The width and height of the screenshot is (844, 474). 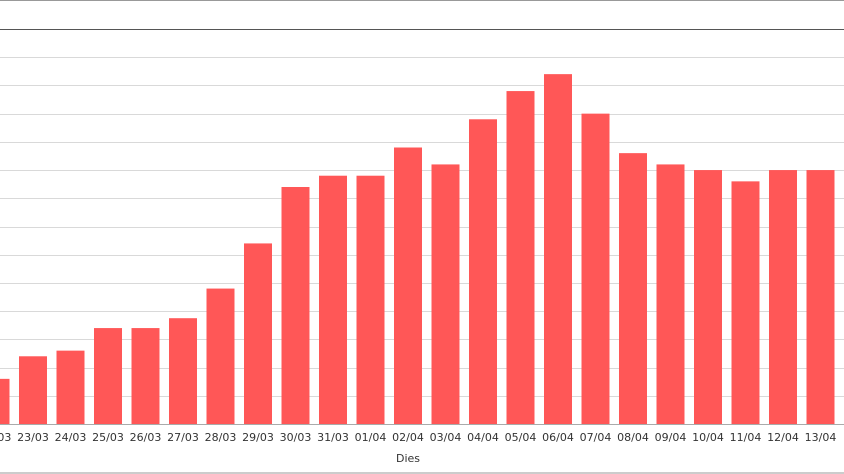 What do you see at coordinates (146, 437) in the screenshot?
I see `x-tick-label: 26/03` at bounding box center [146, 437].